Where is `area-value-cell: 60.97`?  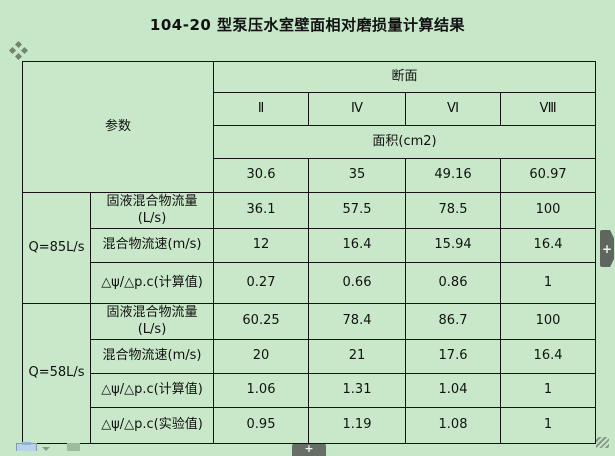
area-value-cell: 60.97 is located at coordinates (548, 175).